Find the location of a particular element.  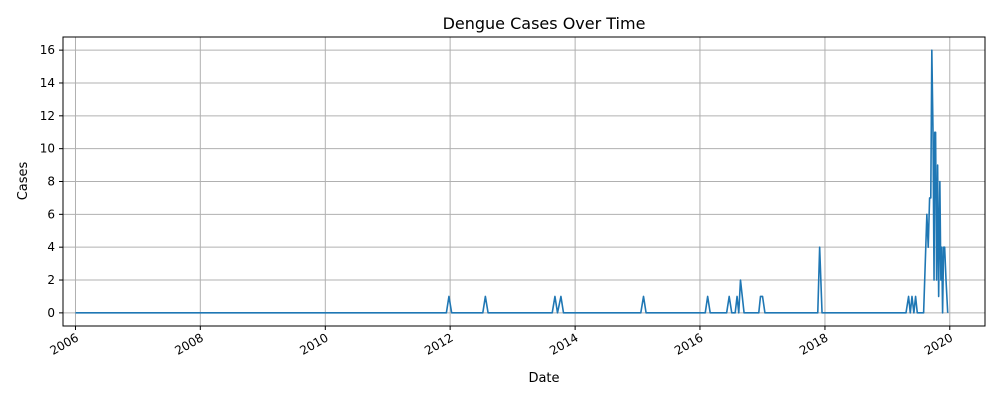

y-tick-label-0: 0 is located at coordinates (51, 313).